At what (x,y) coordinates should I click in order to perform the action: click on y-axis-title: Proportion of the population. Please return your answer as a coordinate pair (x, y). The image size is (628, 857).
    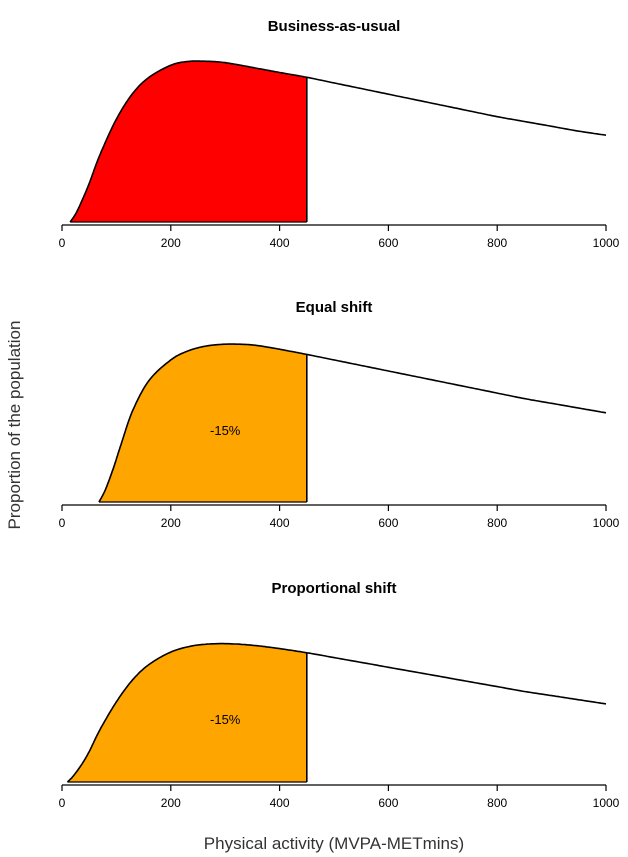
    Looking at the image, I should click on (14, 425).